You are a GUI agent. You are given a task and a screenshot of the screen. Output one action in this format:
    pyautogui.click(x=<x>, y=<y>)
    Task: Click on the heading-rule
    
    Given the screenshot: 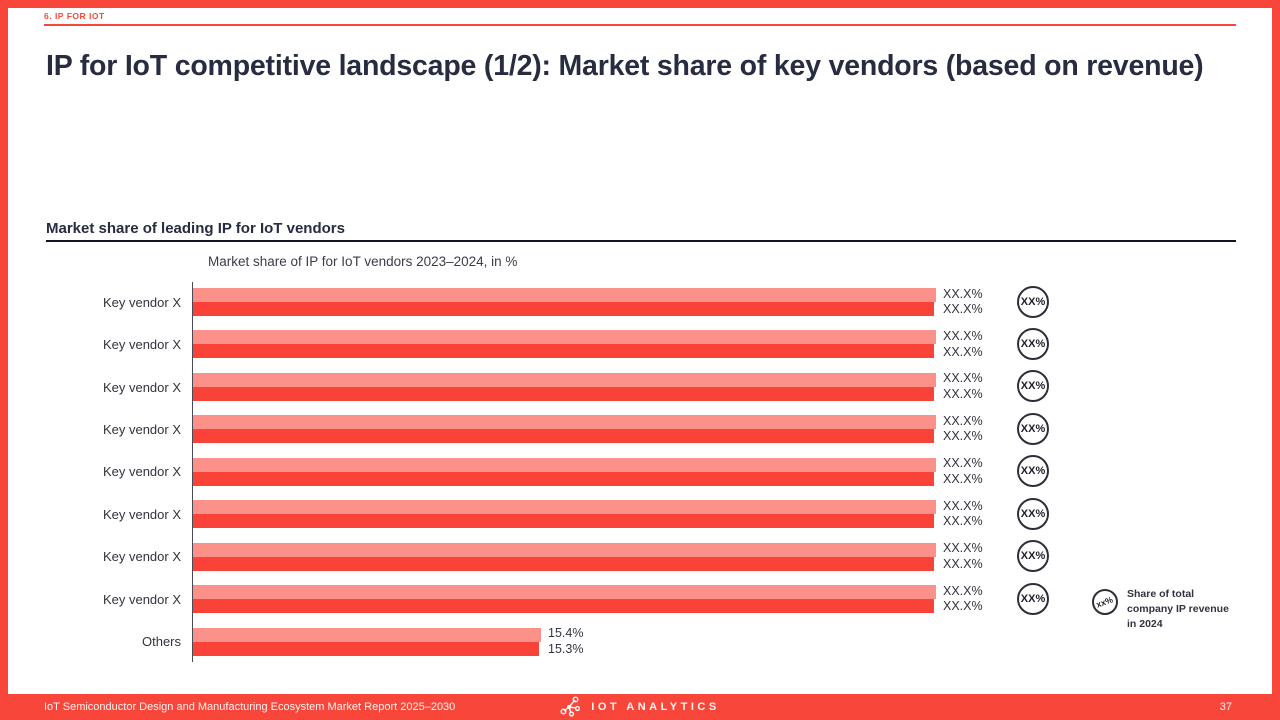 What is the action you would take?
    pyautogui.click(x=641, y=241)
    